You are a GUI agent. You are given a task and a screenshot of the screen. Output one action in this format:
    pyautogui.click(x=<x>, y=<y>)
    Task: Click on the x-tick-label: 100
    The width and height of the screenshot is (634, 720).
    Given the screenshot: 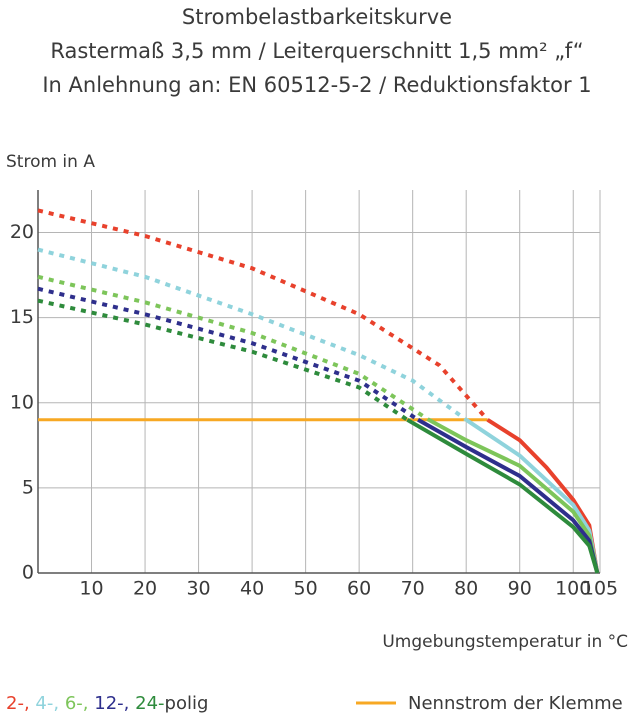 What is the action you would take?
    pyautogui.click(x=573, y=589)
    